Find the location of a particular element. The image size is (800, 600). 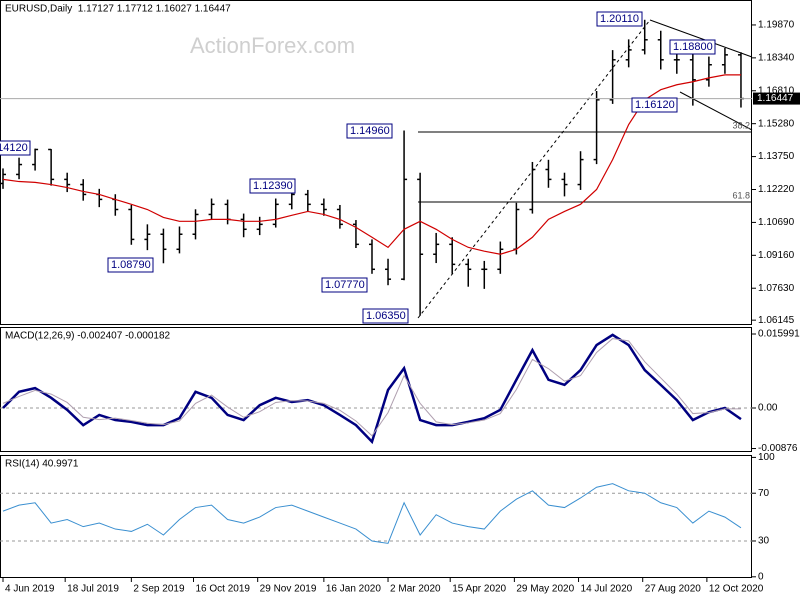

indicator-line is located at coordinates (372, 513).